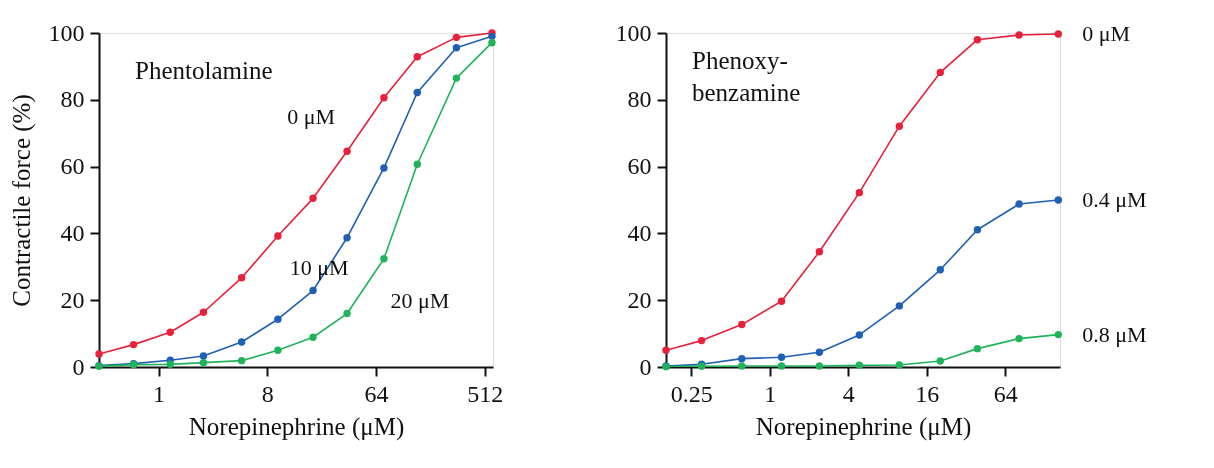 The height and width of the screenshot is (468, 1214). Describe the element at coordinates (420, 300) in the screenshot. I see `series-label: 20 μM` at that location.